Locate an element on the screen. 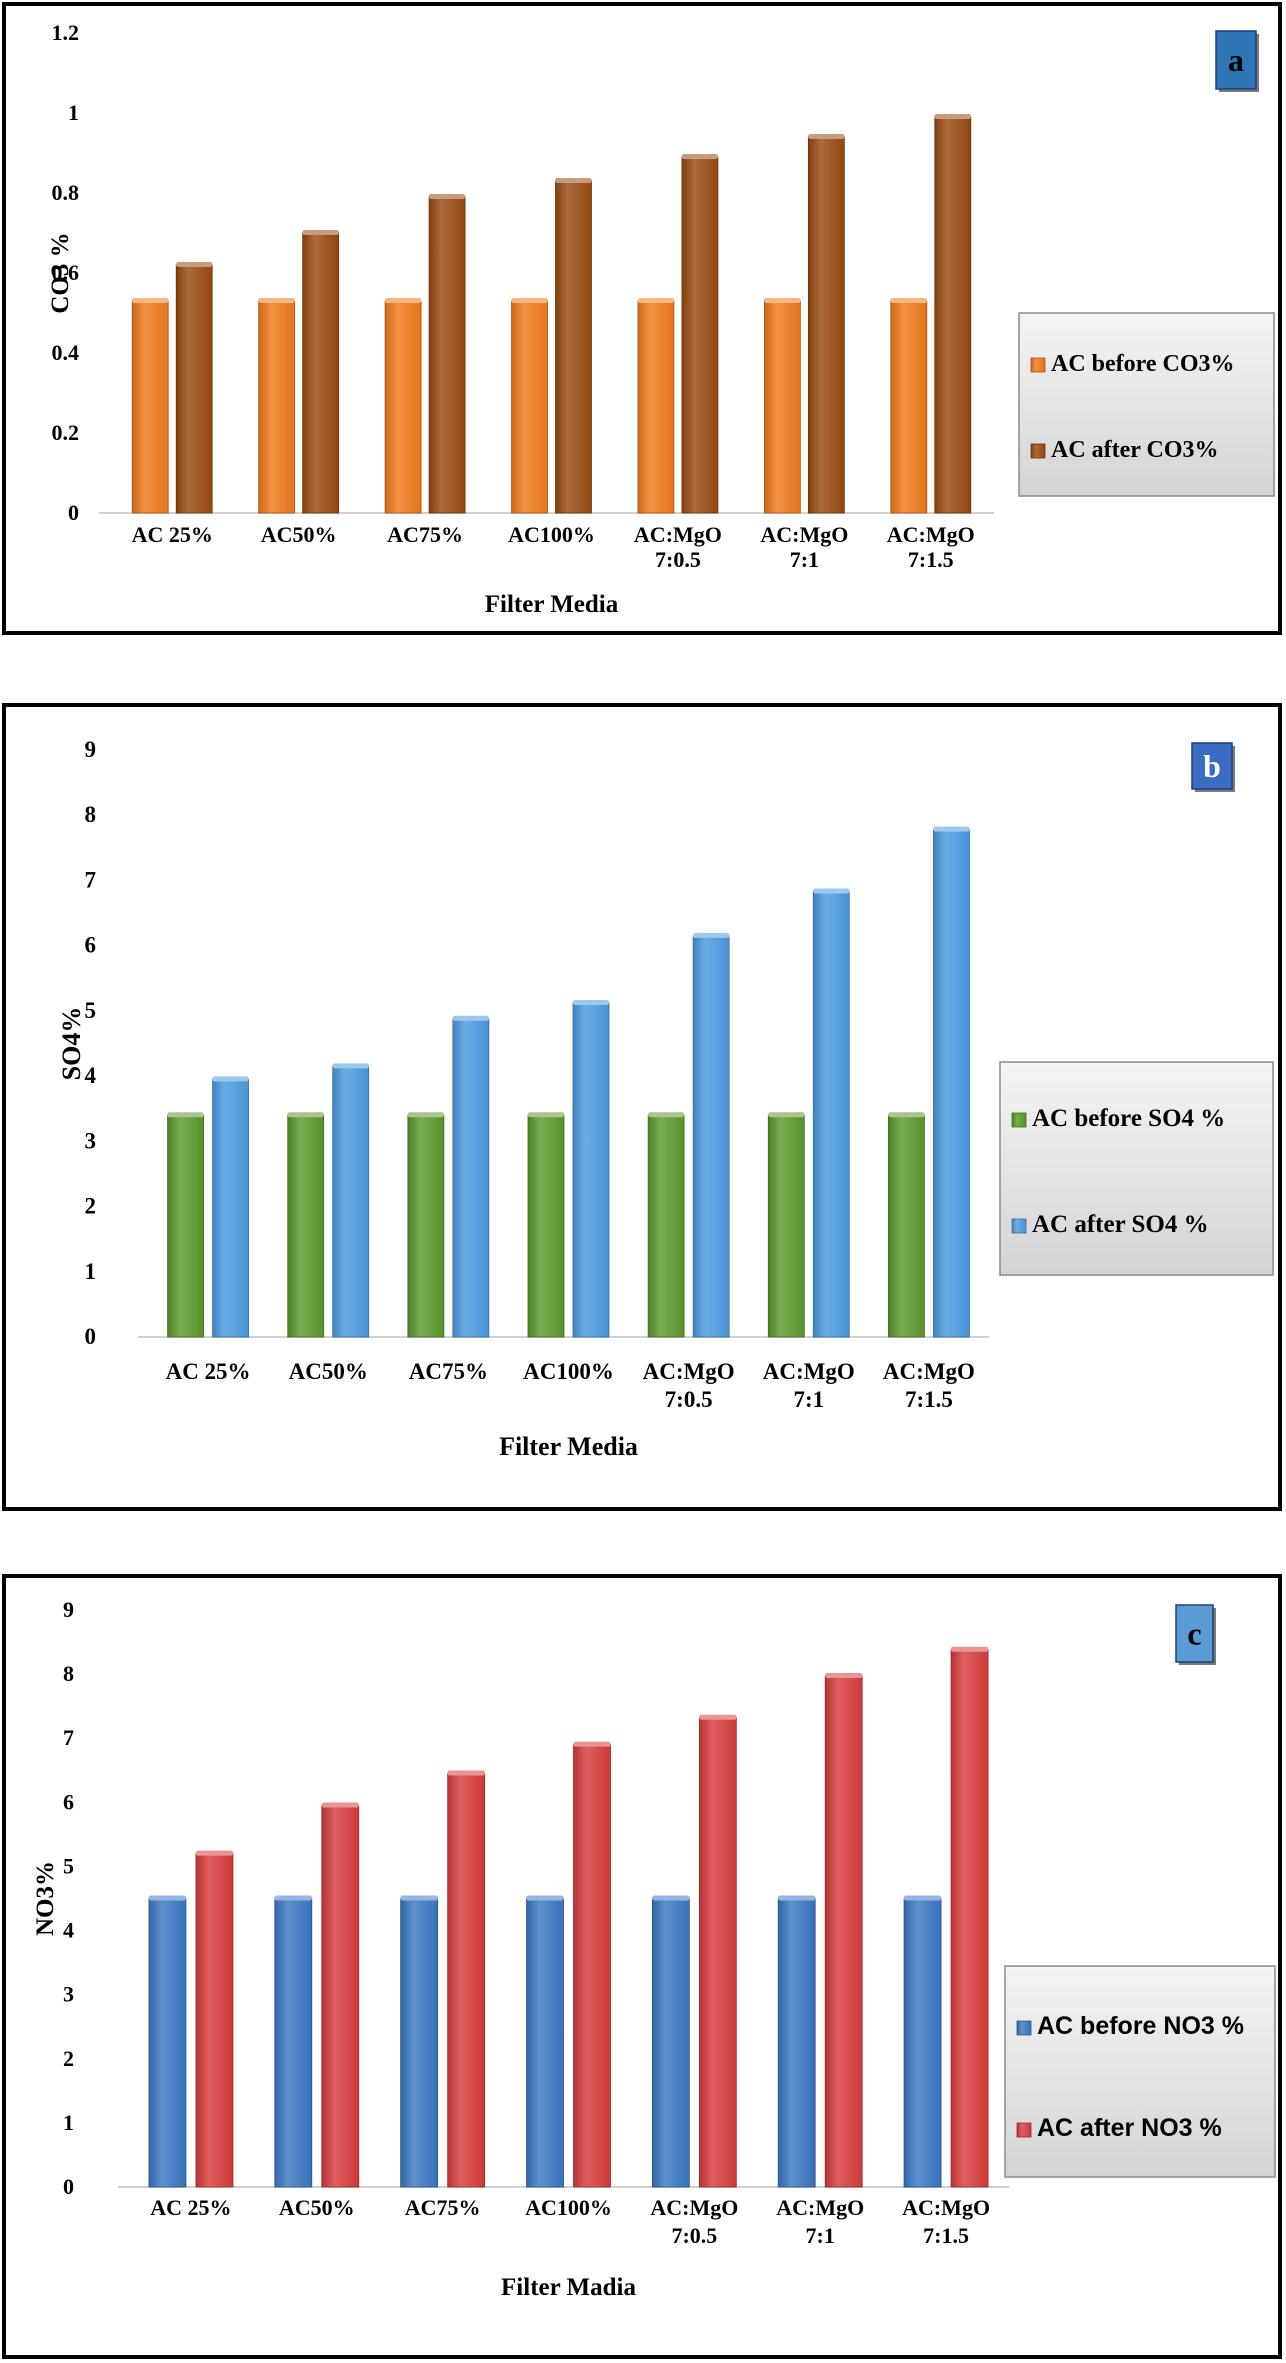 Image resolution: width=1286 pixels, height=2363 pixels. legend-label: AC after NO3 % is located at coordinates (1129, 2128).